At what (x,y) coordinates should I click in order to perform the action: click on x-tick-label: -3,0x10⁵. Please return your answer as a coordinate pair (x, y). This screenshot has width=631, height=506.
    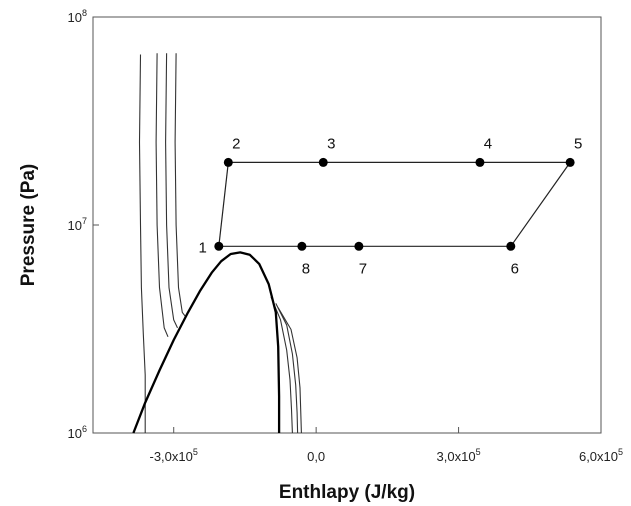
    Looking at the image, I should click on (174, 455).